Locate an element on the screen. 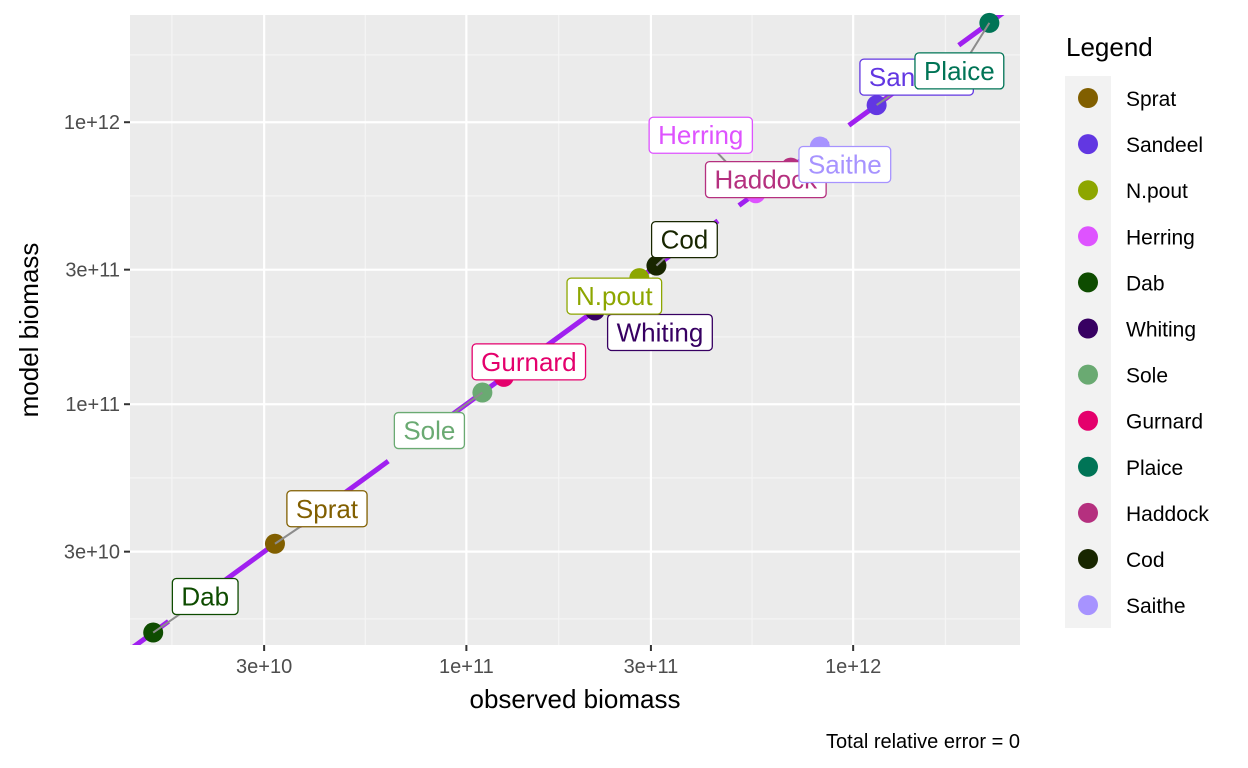  legend-label: Gurnard is located at coordinates (1164, 422).